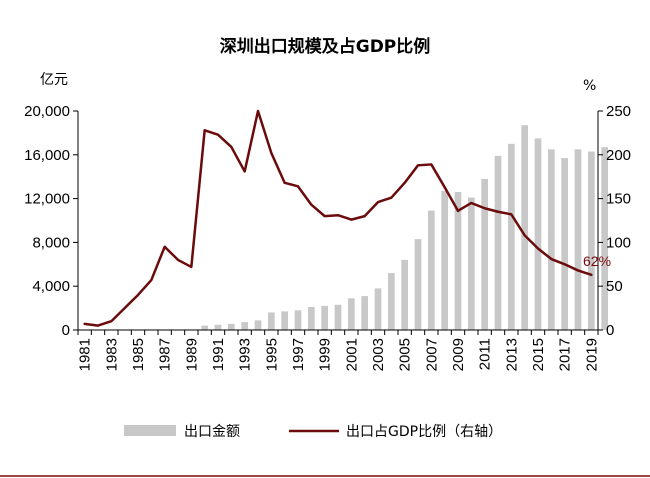 This screenshot has height=478, width=650. What do you see at coordinates (614, 286) in the screenshot?
I see `right-tick-label: 50` at bounding box center [614, 286].